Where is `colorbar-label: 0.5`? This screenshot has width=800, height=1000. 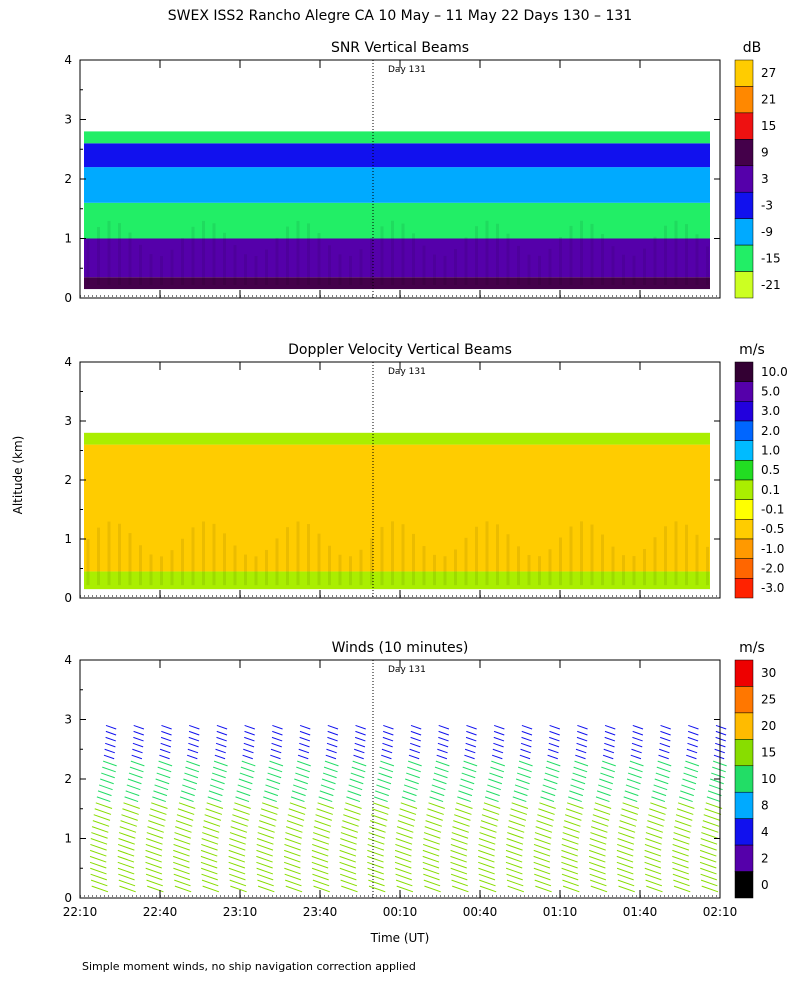
colorbar-label: 0.5 is located at coordinates (770, 470).